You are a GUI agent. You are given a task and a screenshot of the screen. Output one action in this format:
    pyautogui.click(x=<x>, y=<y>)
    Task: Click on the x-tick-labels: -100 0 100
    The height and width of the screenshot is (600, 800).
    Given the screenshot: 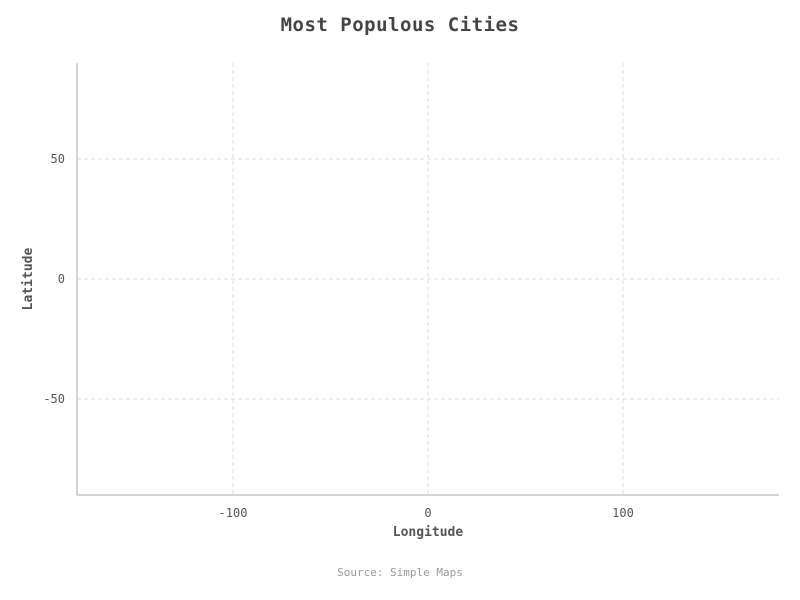 What is the action you would take?
    pyautogui.click(x=426, y=513)
    